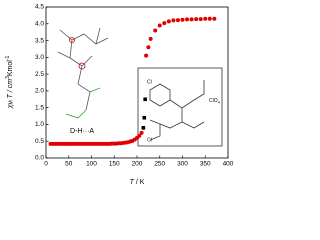 The height and width of the screenshot is (240, 320). I want to click on y-axis-label: Kmol, so click(10, 68).